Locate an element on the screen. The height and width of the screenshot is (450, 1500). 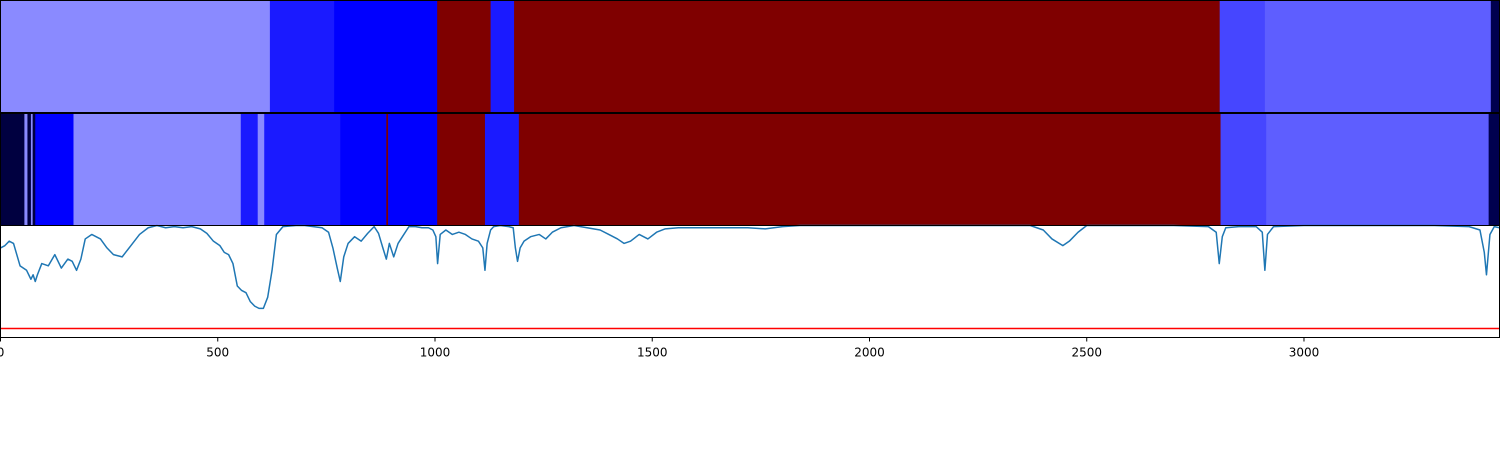
x-tick-label: 2000 is located at coordinates (869, 353).